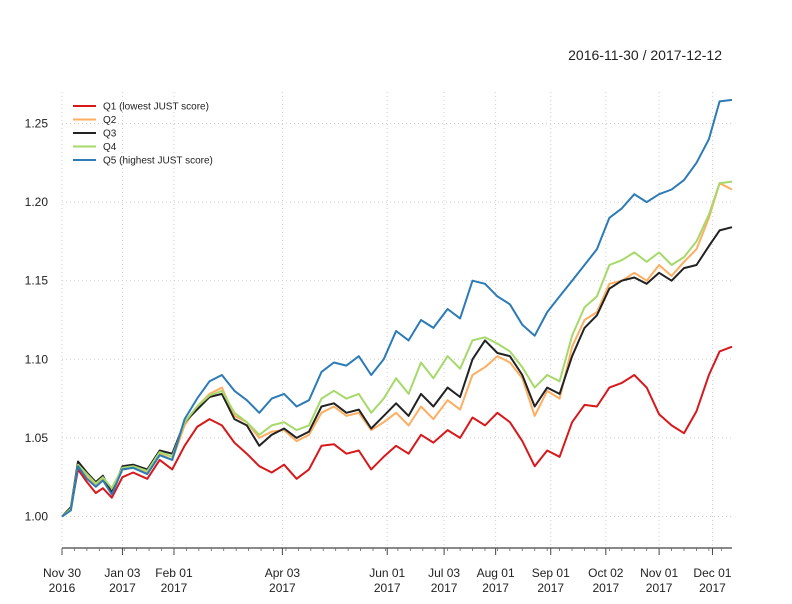 This screenshot has width=792, height=604. Describe the element at coordinates (122, 573) in the screenshot. I see `x-tick-label: Jan 03` at that location.